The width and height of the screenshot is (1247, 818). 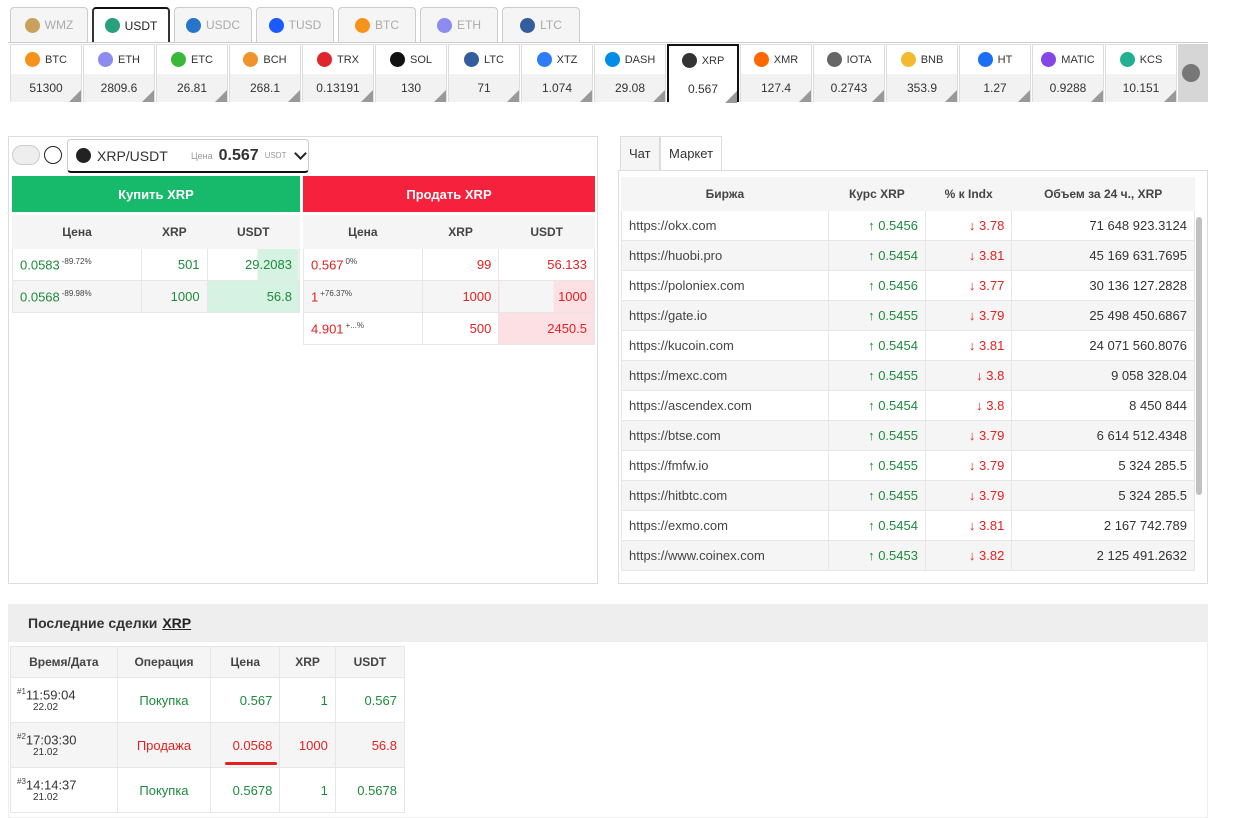 I want to click on side-tab: Маркет, so click(x=691, y=153).